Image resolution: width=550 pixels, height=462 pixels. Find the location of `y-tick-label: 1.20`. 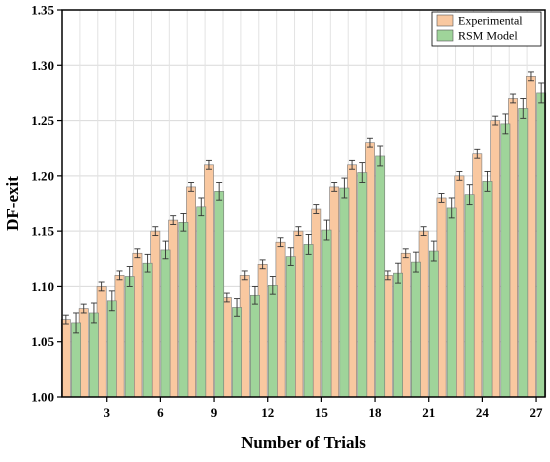

y-tick-label: 1.20 is located at coordinates (42, 175).